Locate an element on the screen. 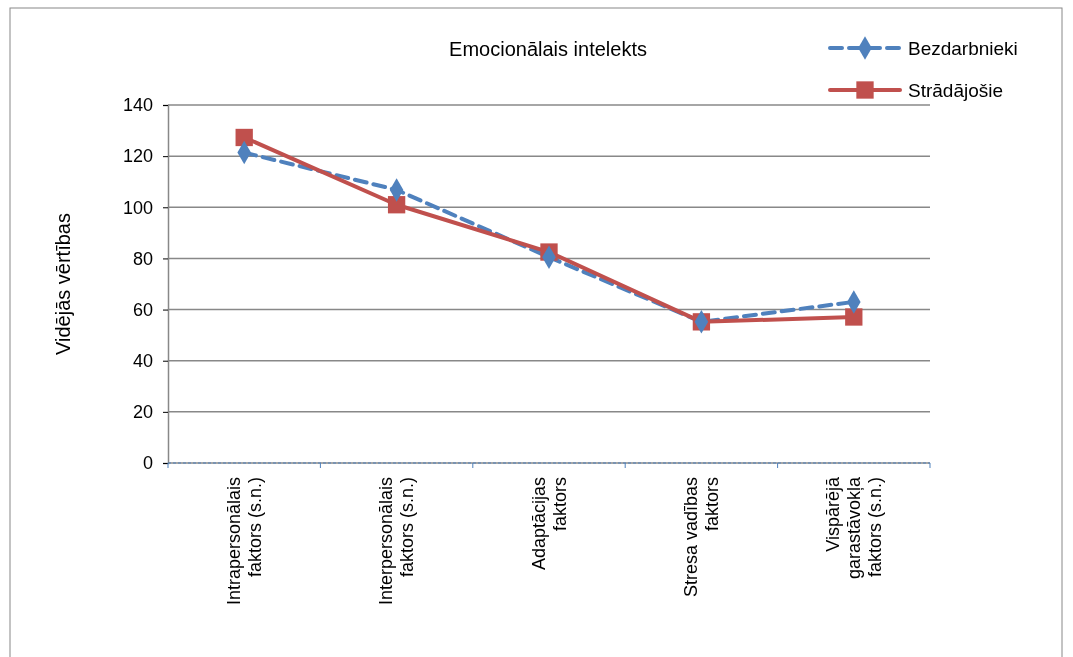 This screenshot has width=1073, height=657. chart-title: Emocionālais intelekts is located at coordinates (548, 49).